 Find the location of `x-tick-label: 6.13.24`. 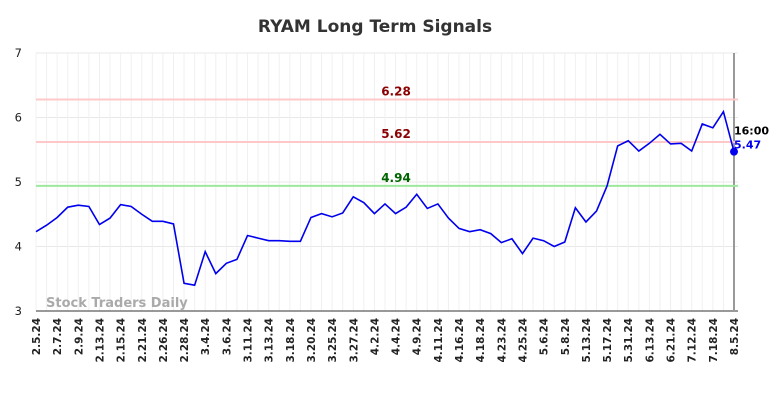

x-tick-label: 6.13.24 is located at coordinates (650, 340).